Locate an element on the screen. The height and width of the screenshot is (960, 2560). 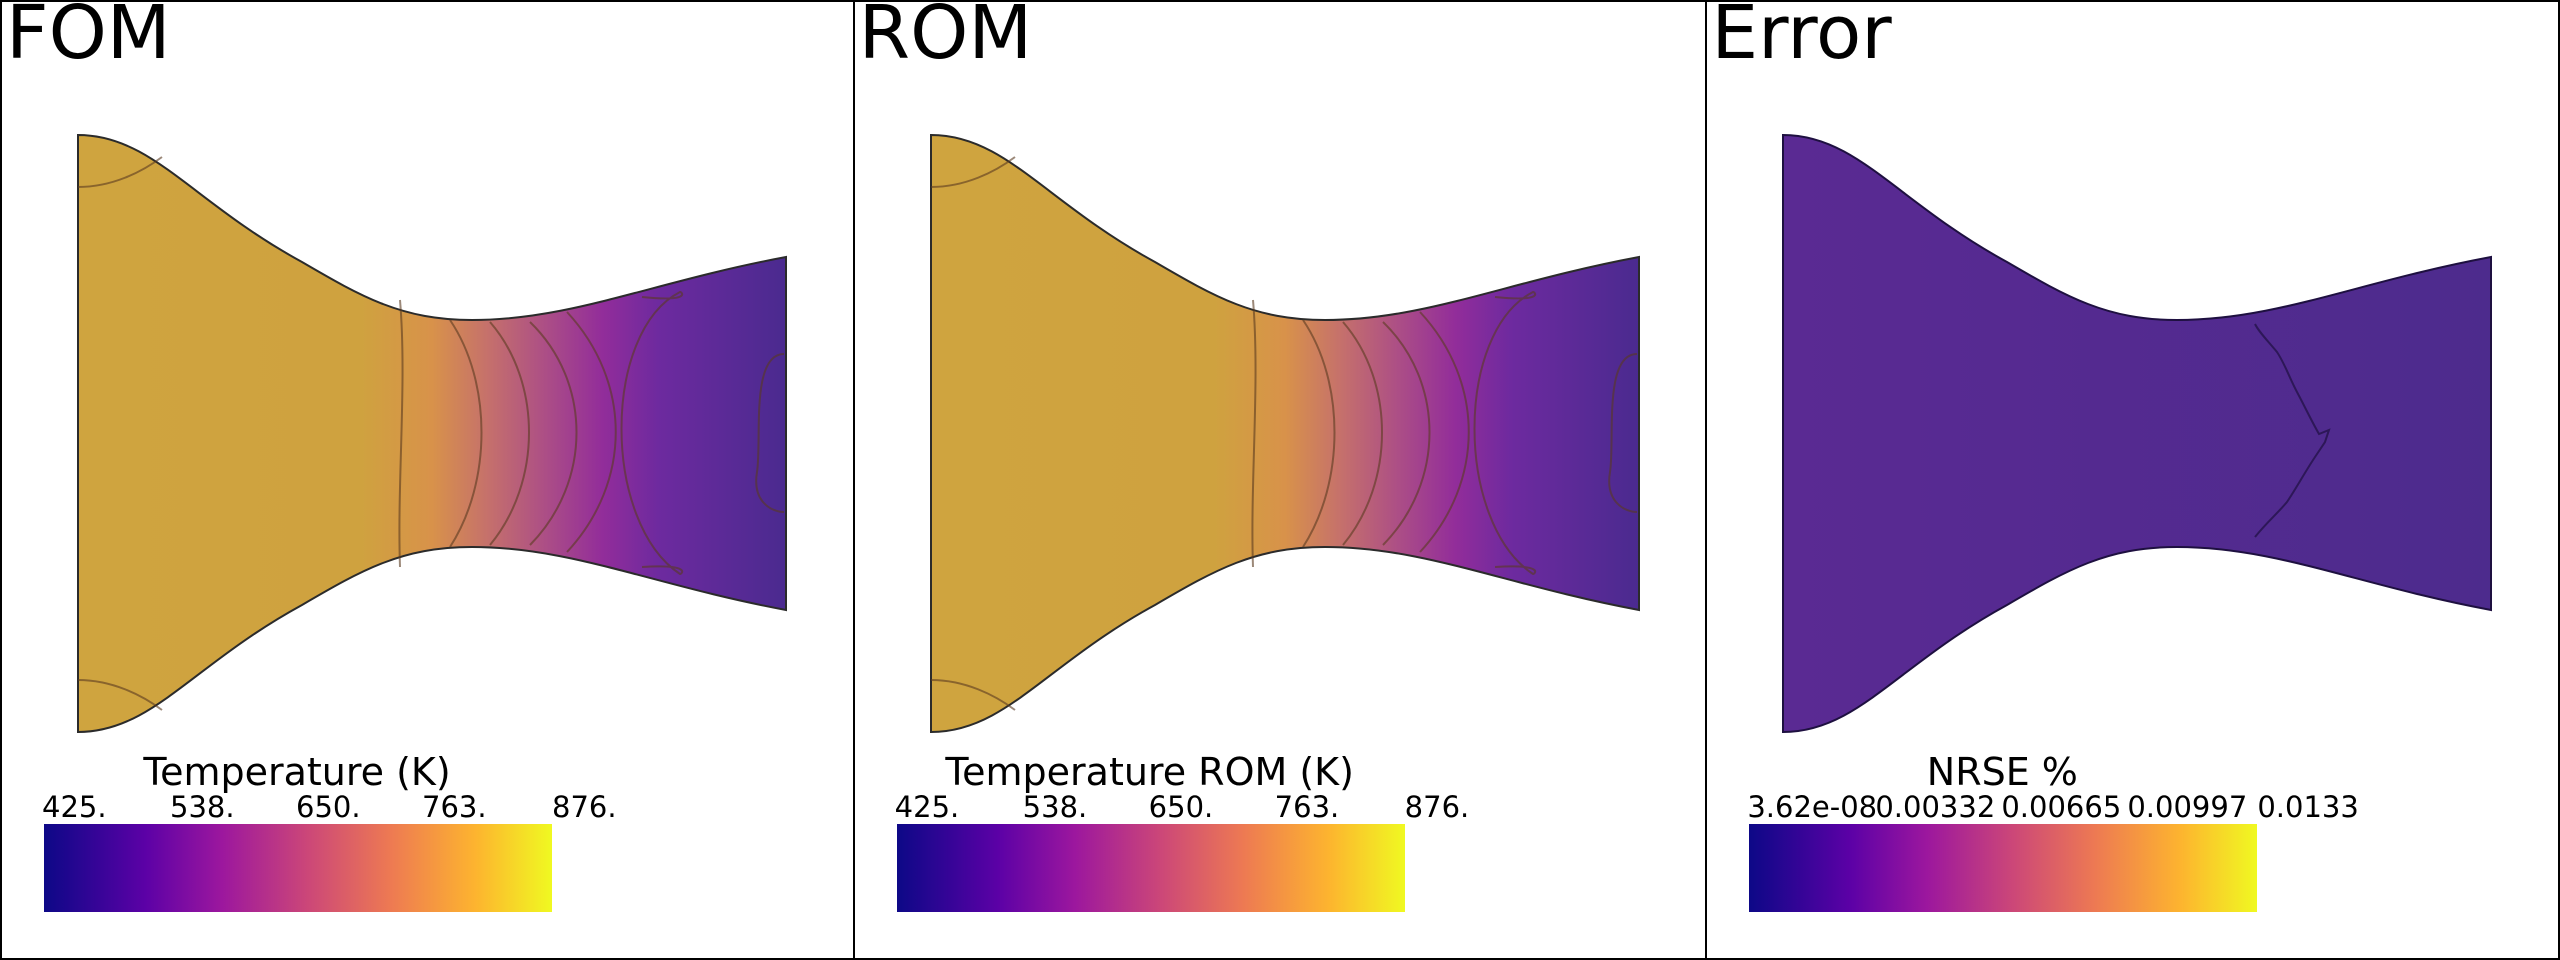
colorbar-tick: 0.00665 is located at coordinates (2061, 807).